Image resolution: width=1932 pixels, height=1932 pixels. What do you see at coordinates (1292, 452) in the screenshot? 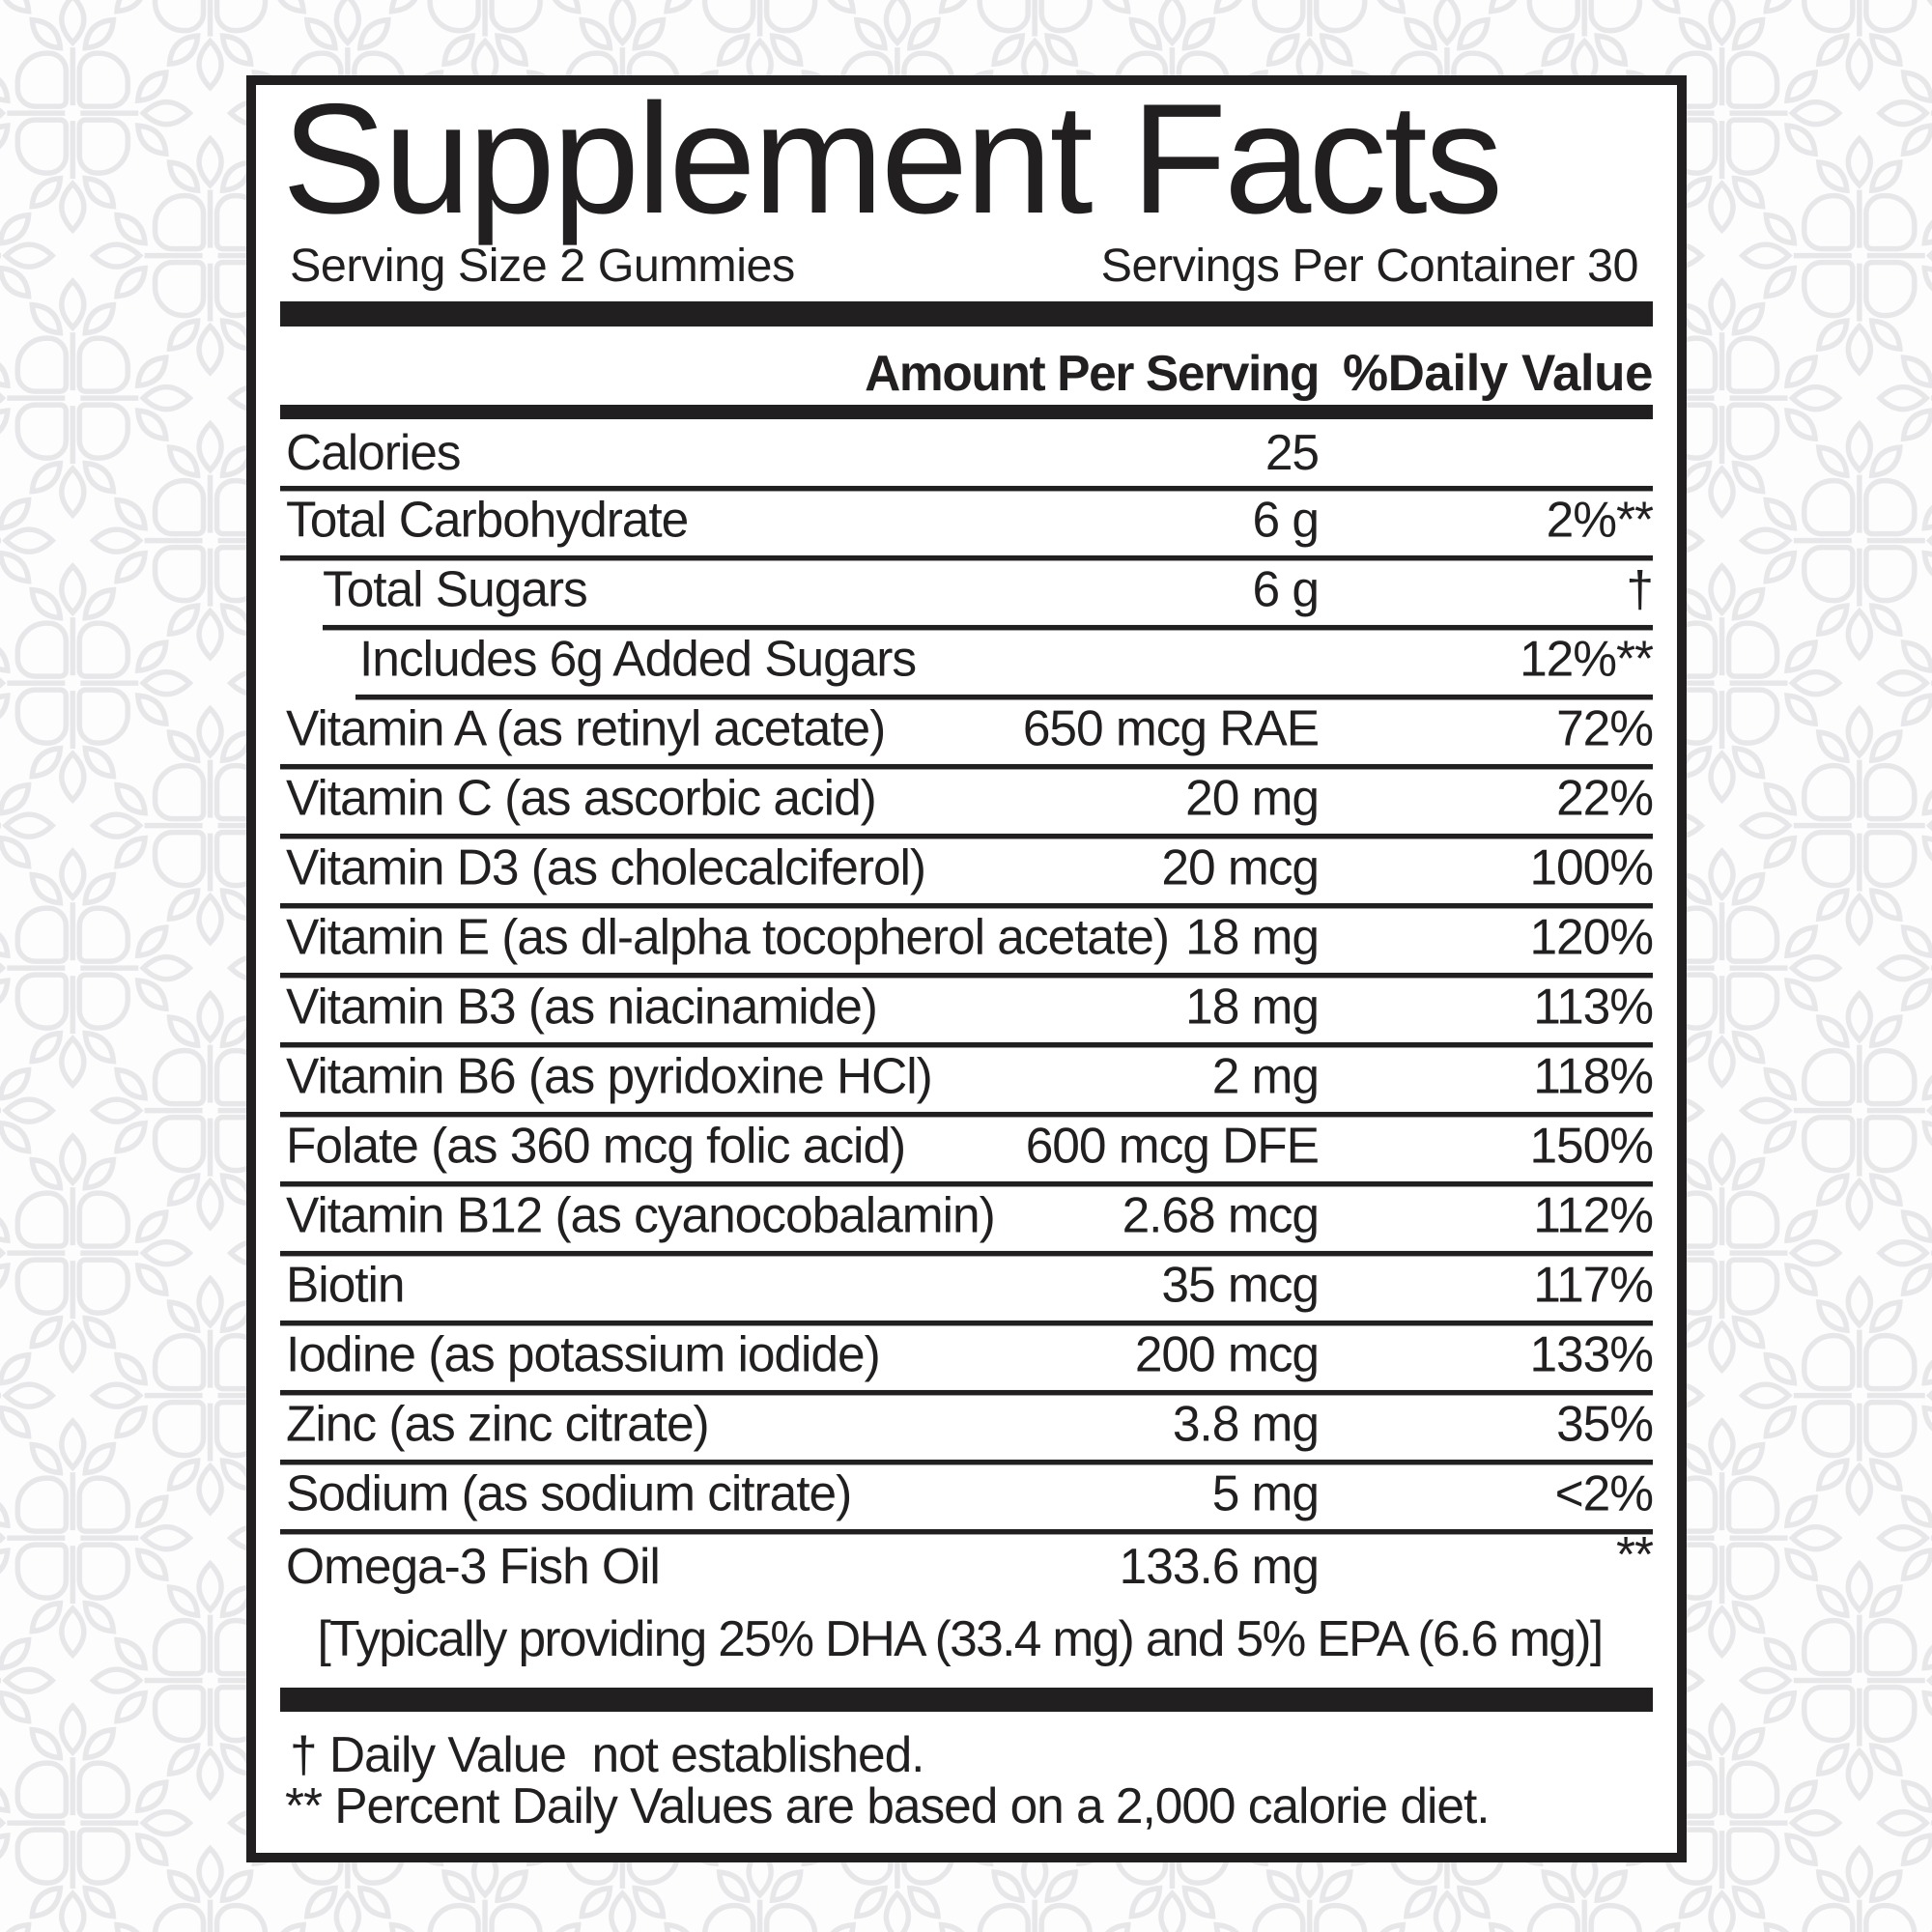
I see `svg-text: 25` at bounding box center [1292, 452].